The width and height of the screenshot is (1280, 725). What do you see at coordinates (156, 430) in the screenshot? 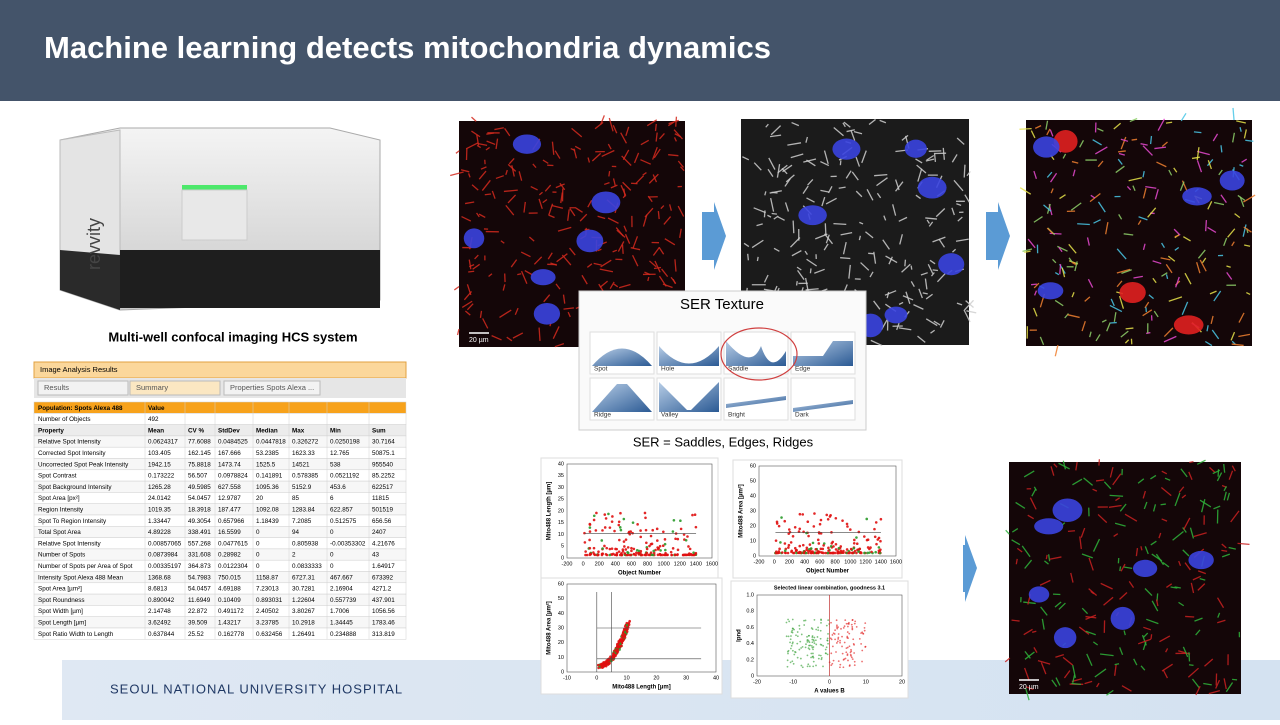
I see `table-cell: Mean` at bounding box center [156, 430].